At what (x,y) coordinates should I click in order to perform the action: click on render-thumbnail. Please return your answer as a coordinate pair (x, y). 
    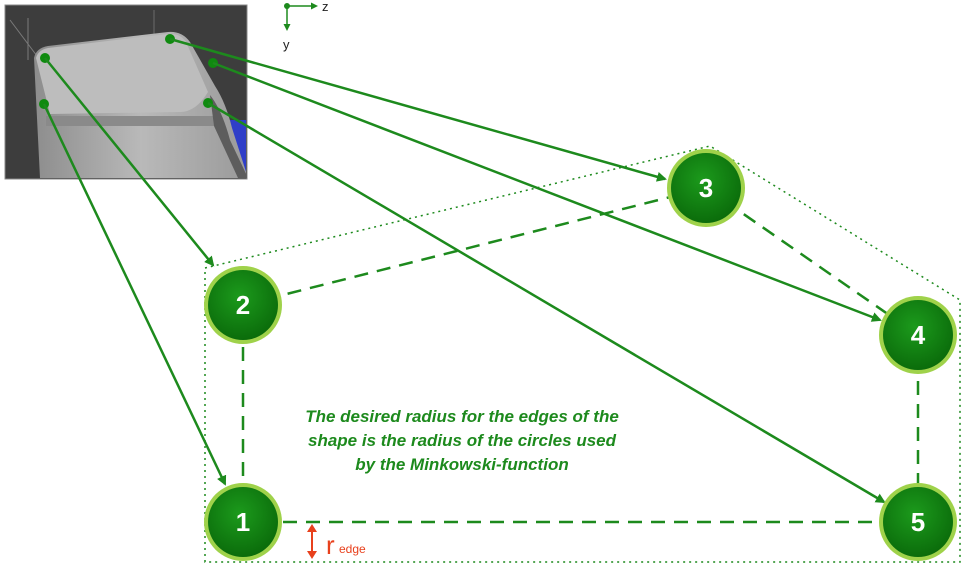
    Looking at the image, I should click on (126, 92).